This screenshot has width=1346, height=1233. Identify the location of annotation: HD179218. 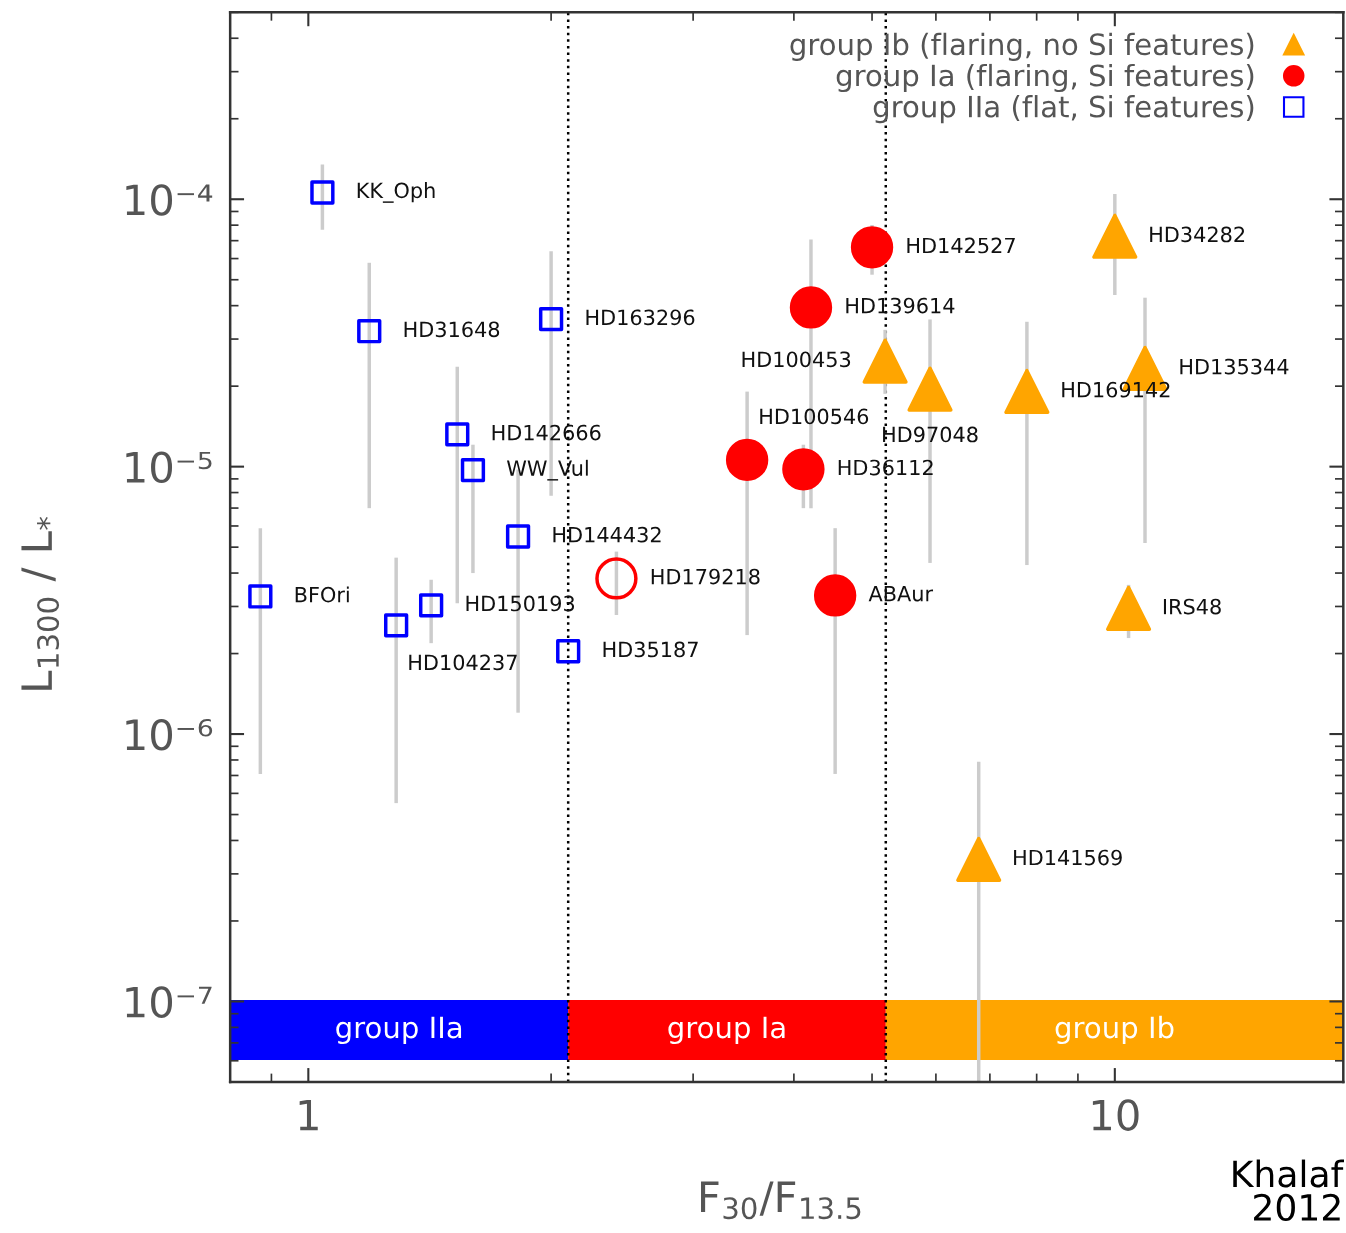
(705, 576).